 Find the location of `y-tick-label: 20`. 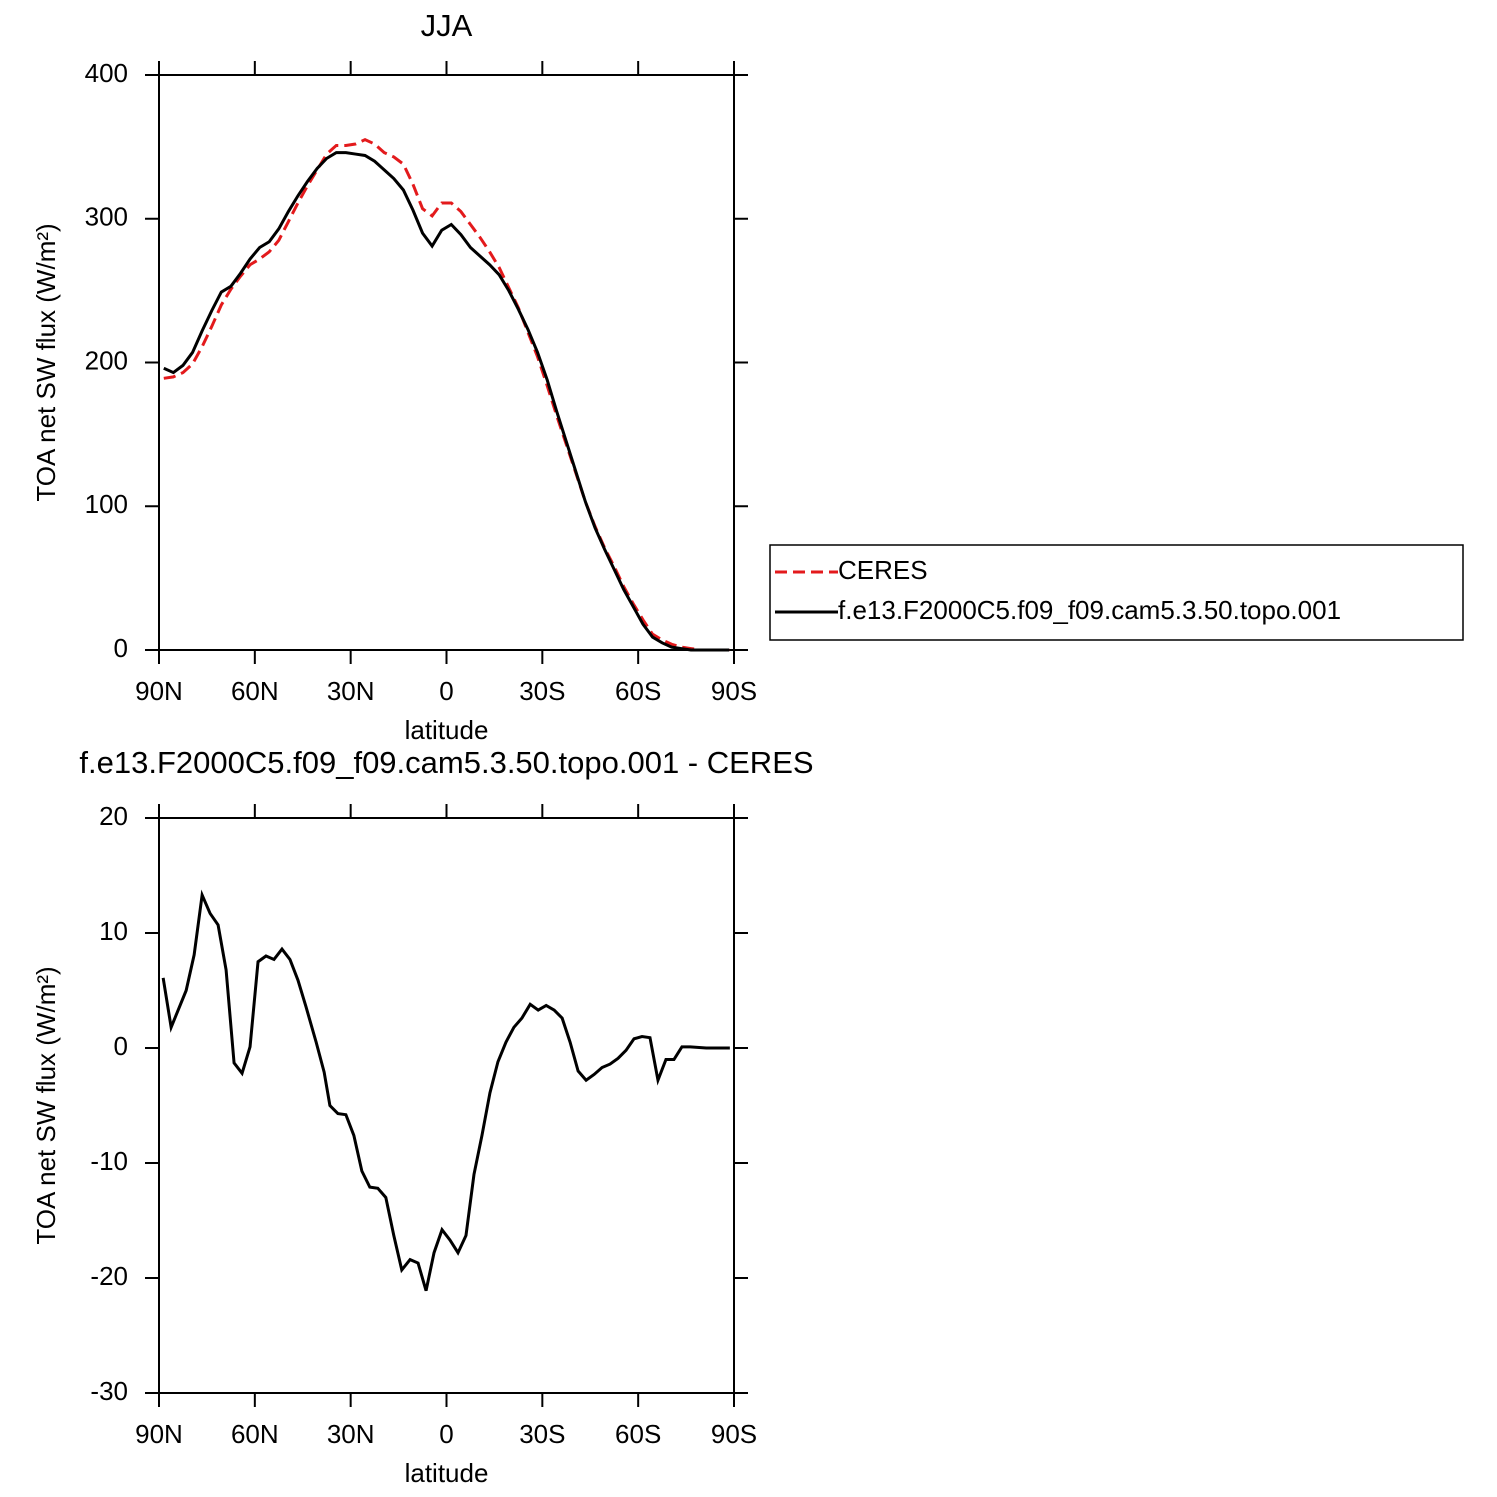

y-tick-label: 20 is located at coordinates (113, 816).